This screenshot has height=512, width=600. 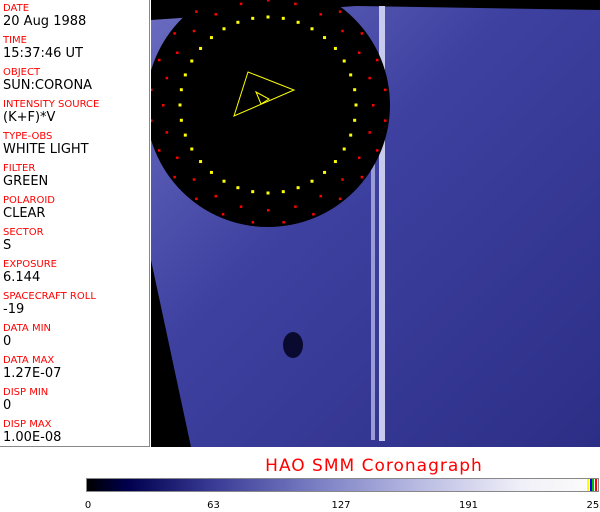 I want to click on field-value: WHITE LIGHT, so click(x=46, y=149).